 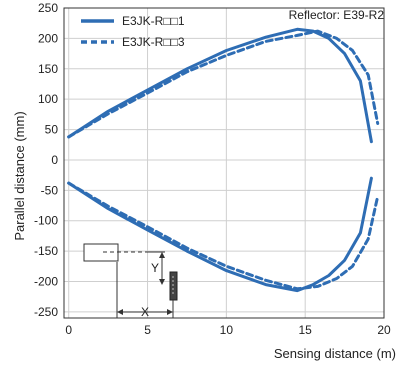 I want to click on x-tick-label: 10, so click(x=227, y=330).